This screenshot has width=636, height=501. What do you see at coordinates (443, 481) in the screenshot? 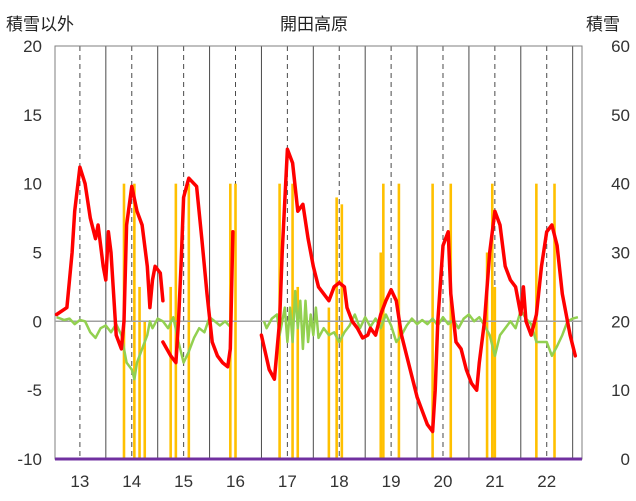
I see `x-tick-label: 20` at bounding box center [443, 481].